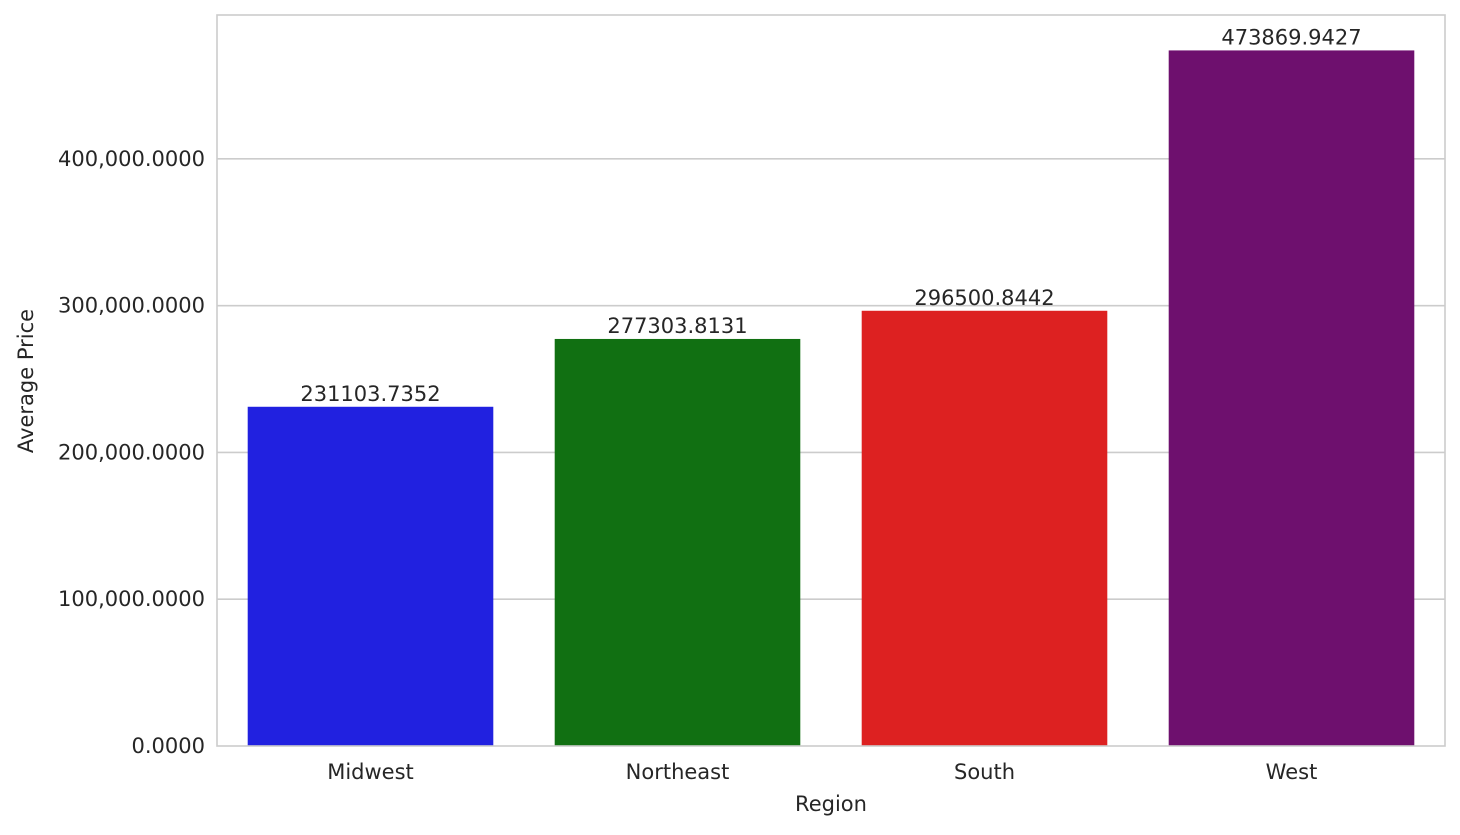 This screenshot has height=835, width=1460. I want to click on y-axis-title: Average Price, so click(26, 381).